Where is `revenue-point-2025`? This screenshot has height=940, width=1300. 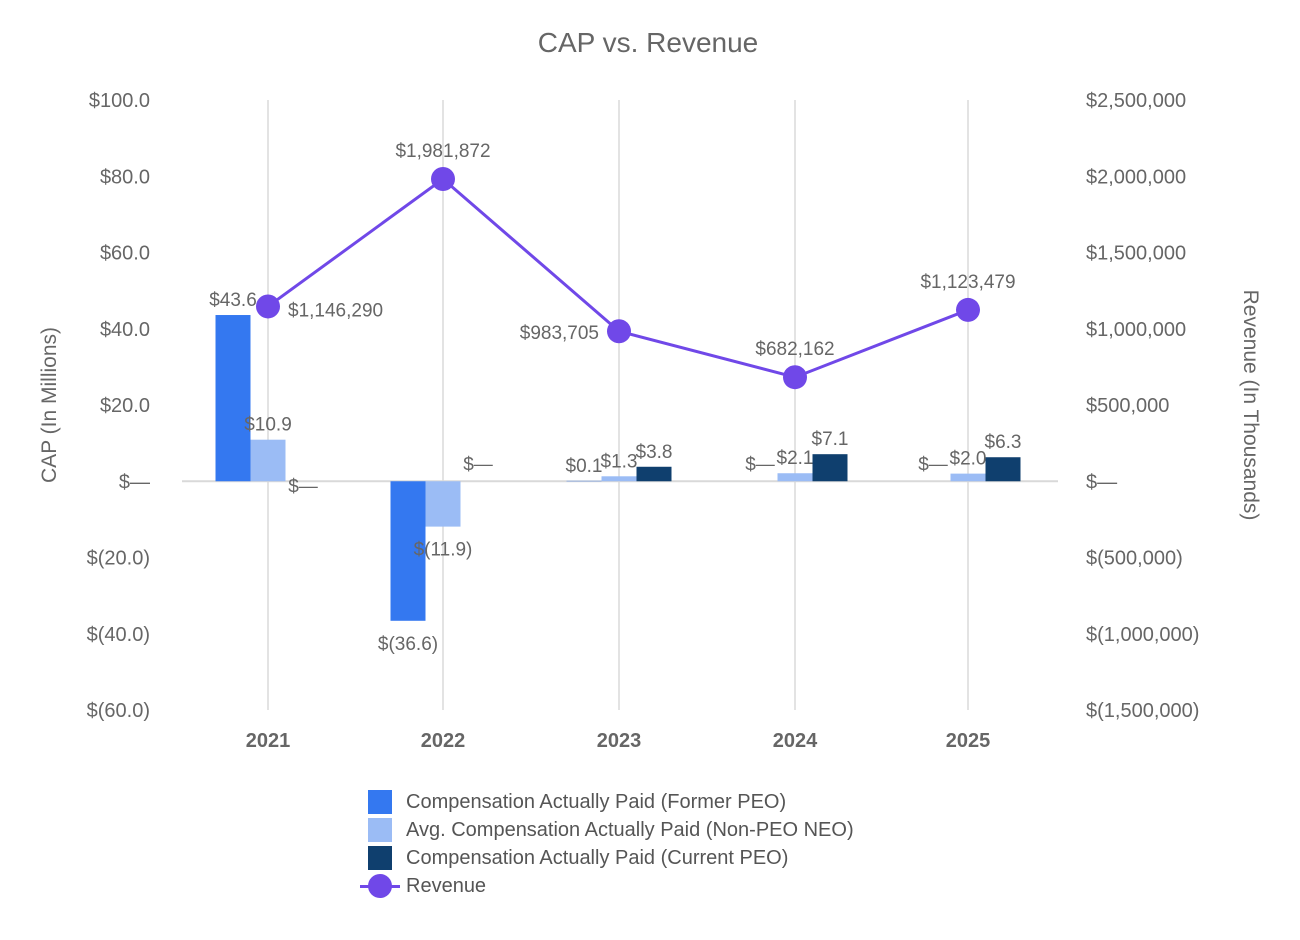 revenue-point-2025 is located at coordinates (968, 309).